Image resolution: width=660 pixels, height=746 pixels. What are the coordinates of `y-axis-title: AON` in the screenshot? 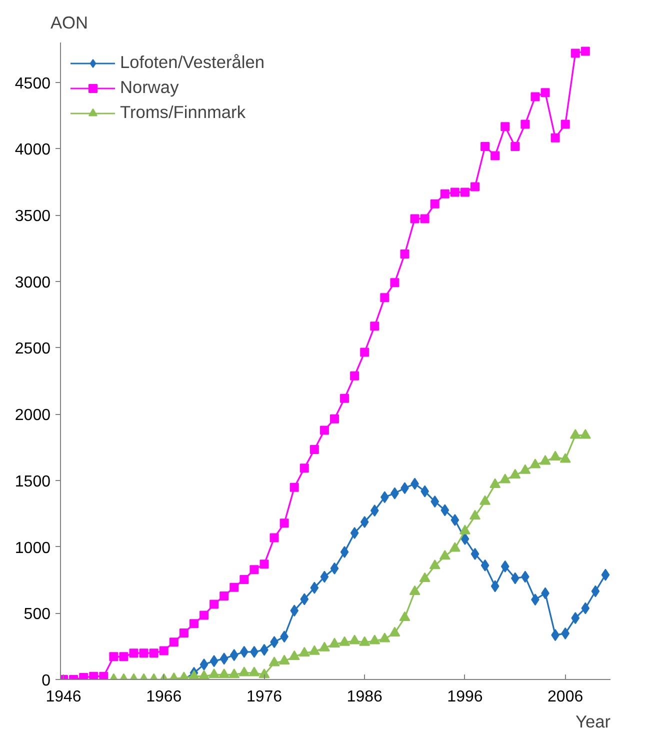 It's located at (69, 22).